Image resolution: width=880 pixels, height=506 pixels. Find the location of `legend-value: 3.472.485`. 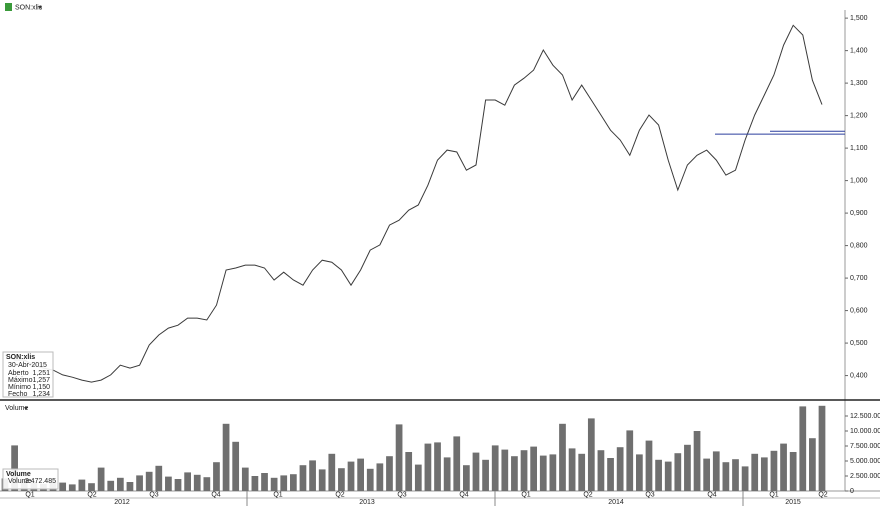

legend-value: 3.472.485 is located at coordinates (40, 481).